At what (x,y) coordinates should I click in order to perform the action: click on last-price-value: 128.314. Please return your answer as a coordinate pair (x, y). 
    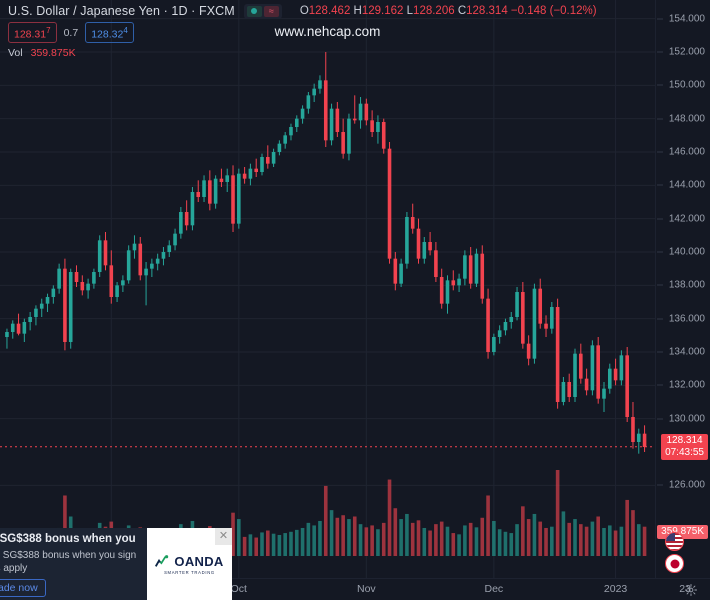
    Looking at the image, I should click on (684, 440).